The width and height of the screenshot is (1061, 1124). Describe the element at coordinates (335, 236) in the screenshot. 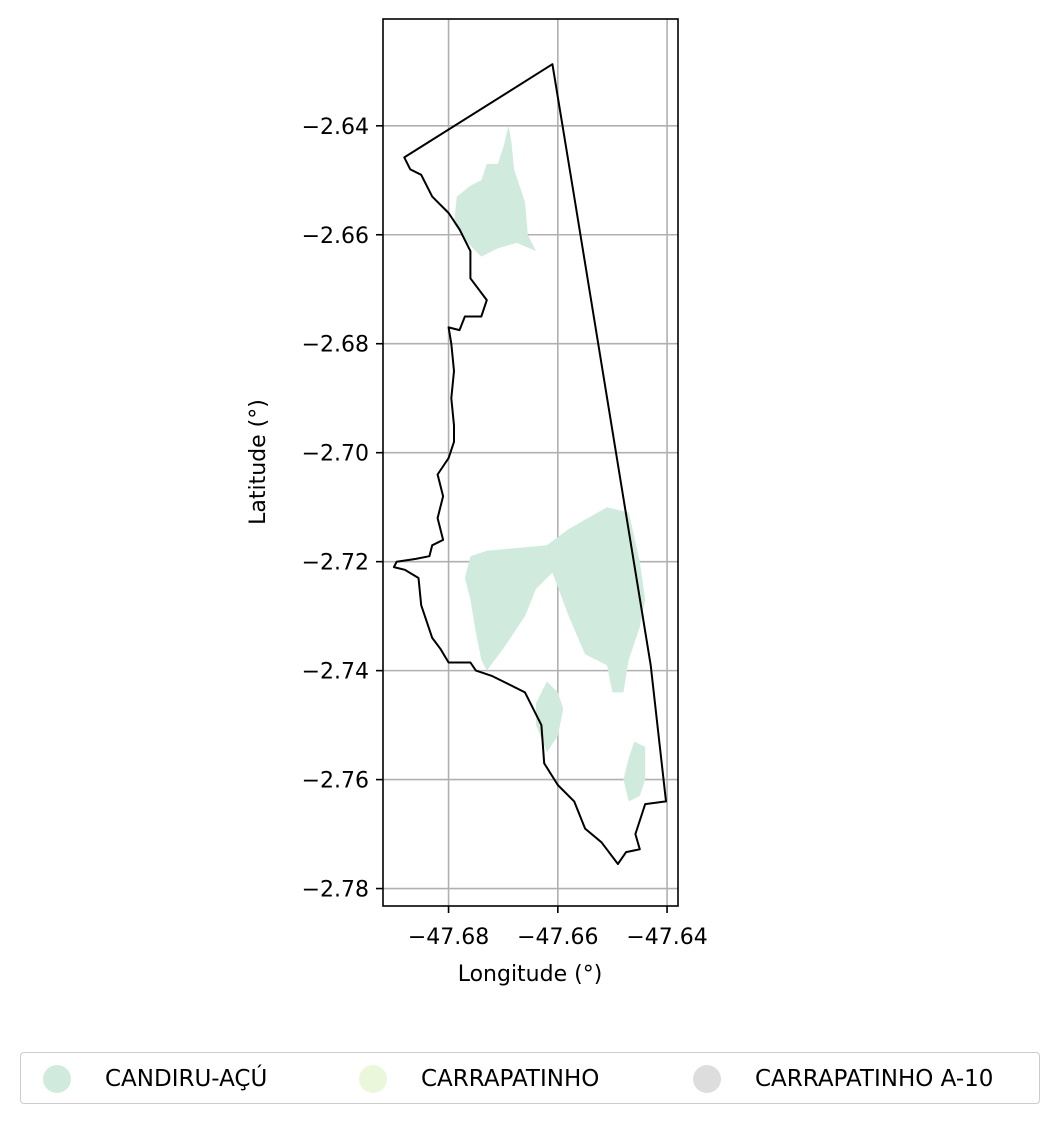

I see `y-tick-label: −2.66` at that location.